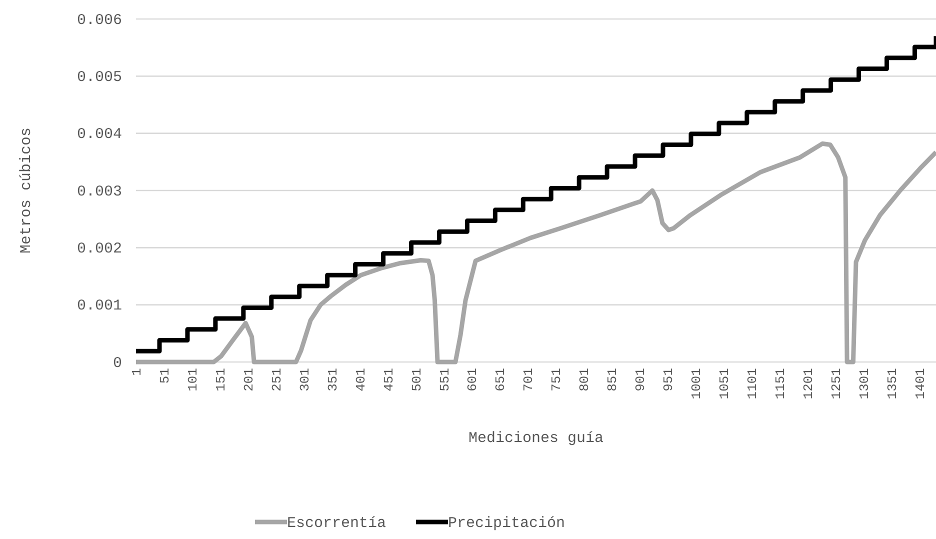 This screenshot has height=539, width=936. Describe the element at coordinates (752, 384) in the screenshot. I see `x-tick-label: 1101` at that location.